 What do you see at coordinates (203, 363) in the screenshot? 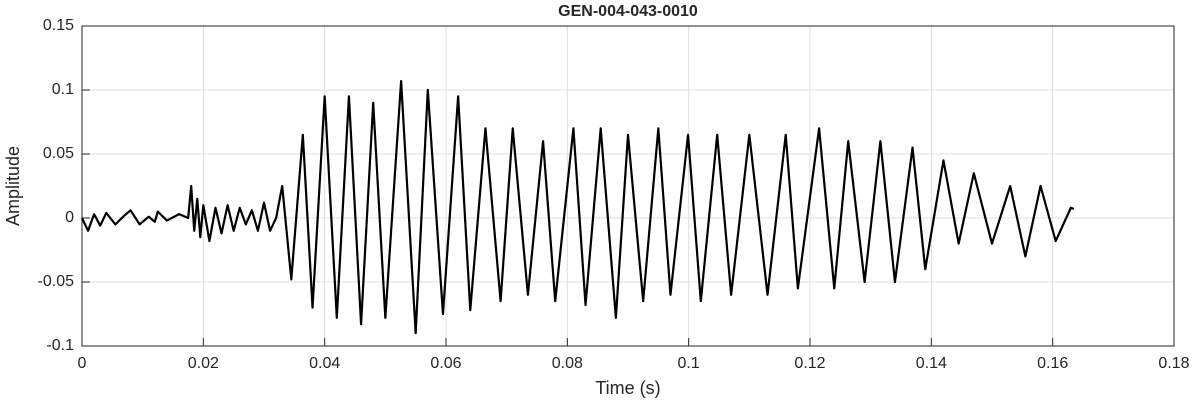
I see `x-tick-label: 0.02` at bounding box center [203, 363].